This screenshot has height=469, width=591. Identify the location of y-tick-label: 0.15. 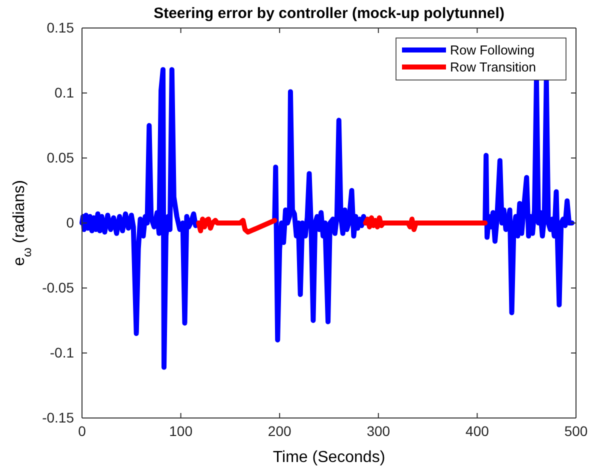
(60, 27).